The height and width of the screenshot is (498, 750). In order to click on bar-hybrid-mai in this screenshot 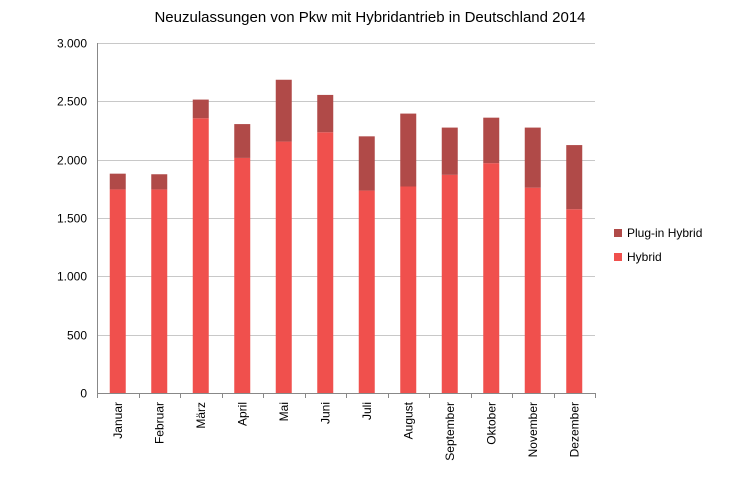, I will do `click(283, 267)`.